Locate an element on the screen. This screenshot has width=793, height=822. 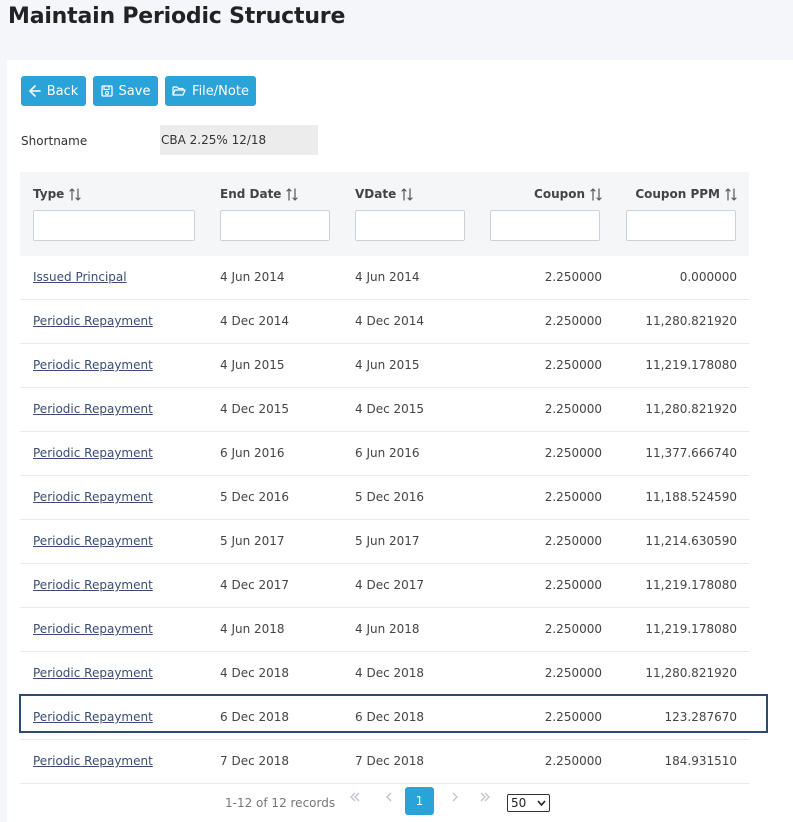
coupon-ppm-cell: 123.287670 is located at coordinates (700, 717).